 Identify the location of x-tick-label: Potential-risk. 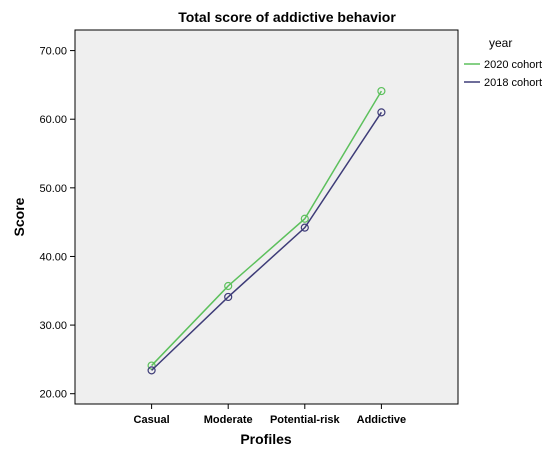
(305, 420).